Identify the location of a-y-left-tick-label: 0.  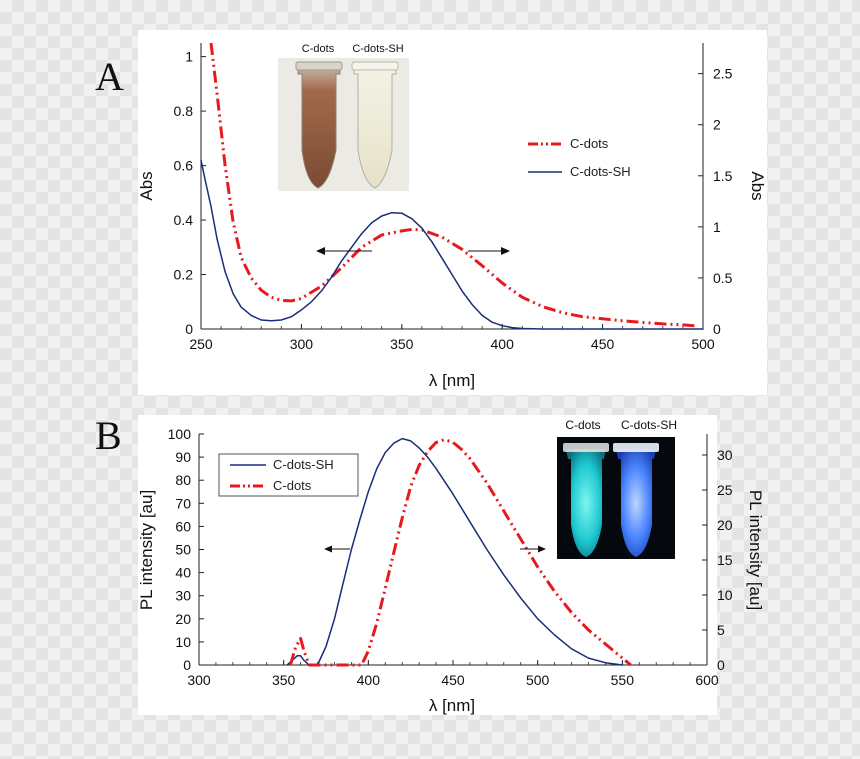
(189, 329).